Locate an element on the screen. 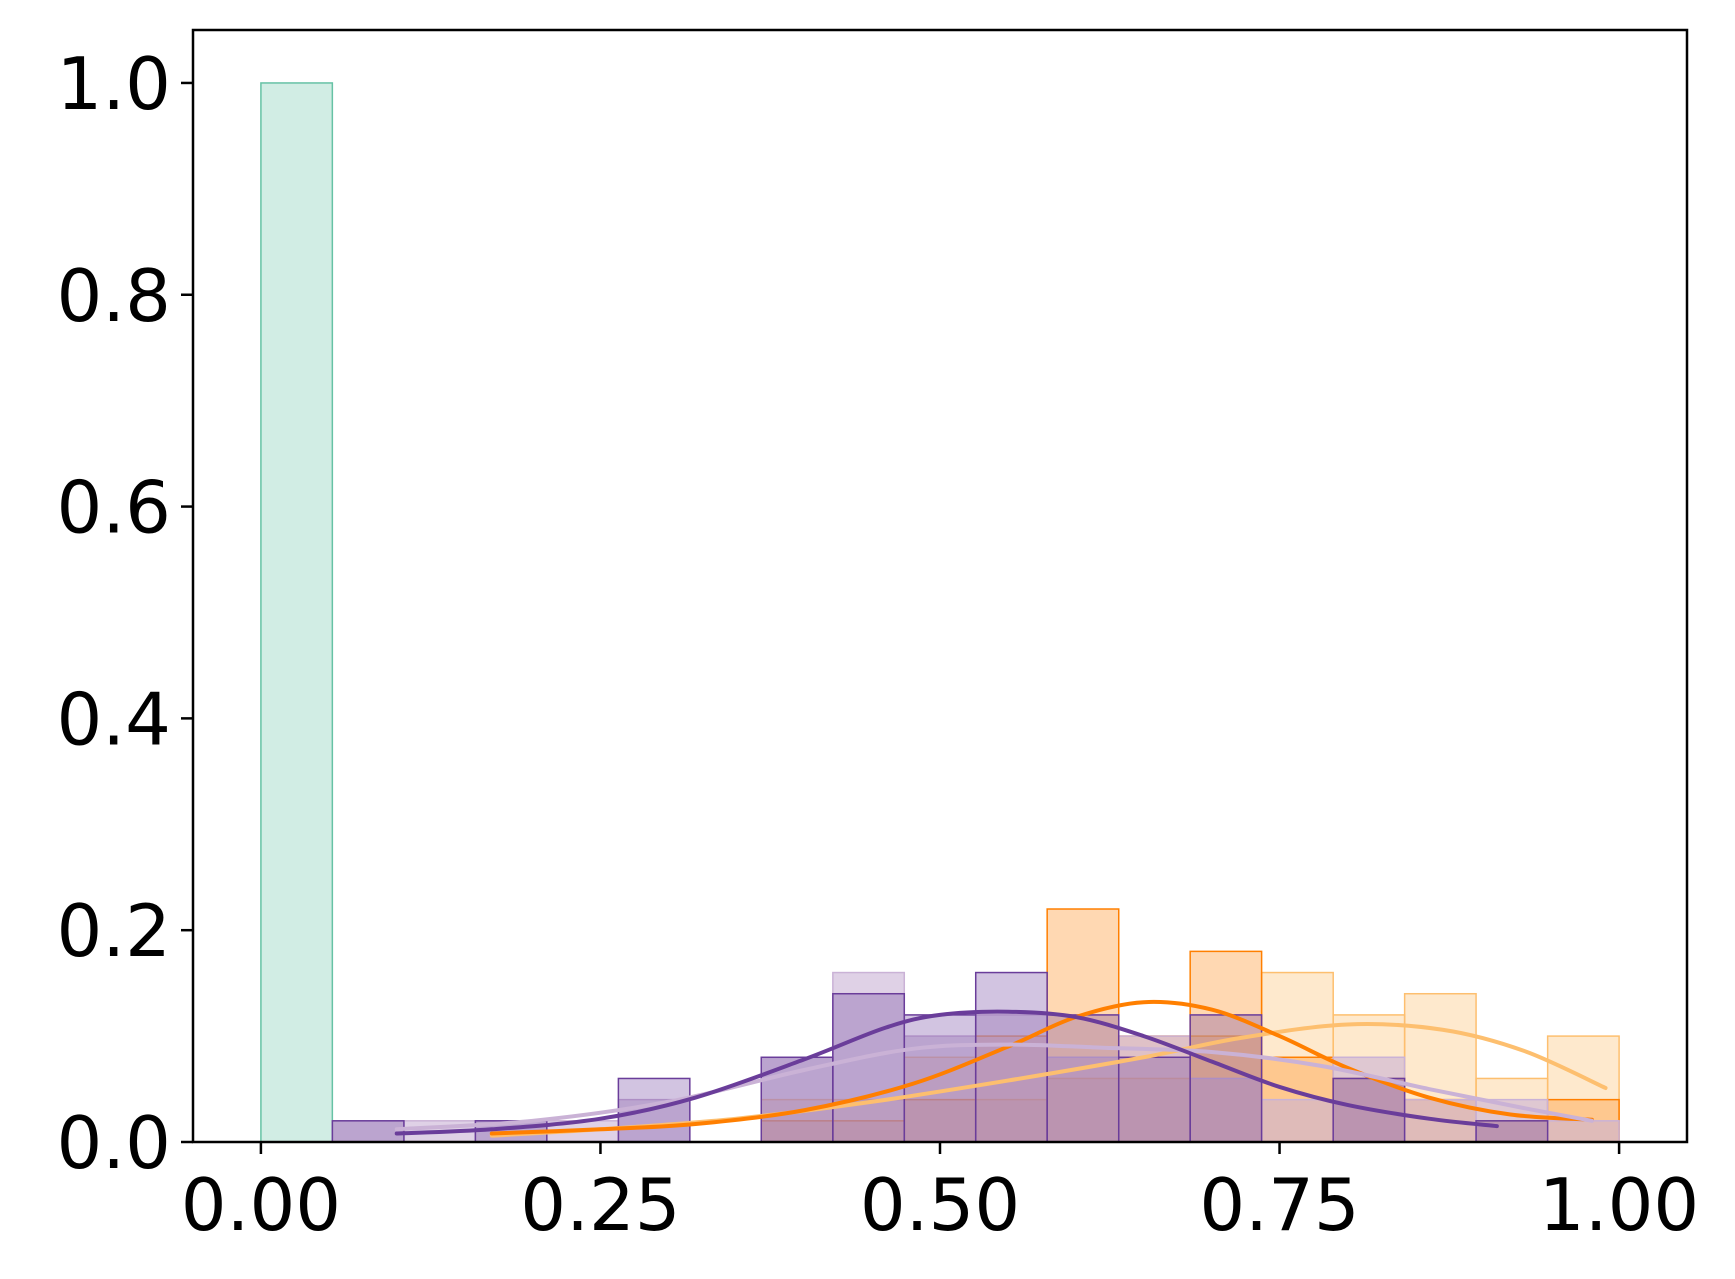  series-4-kde-line is located at coordinates (946, 1072).